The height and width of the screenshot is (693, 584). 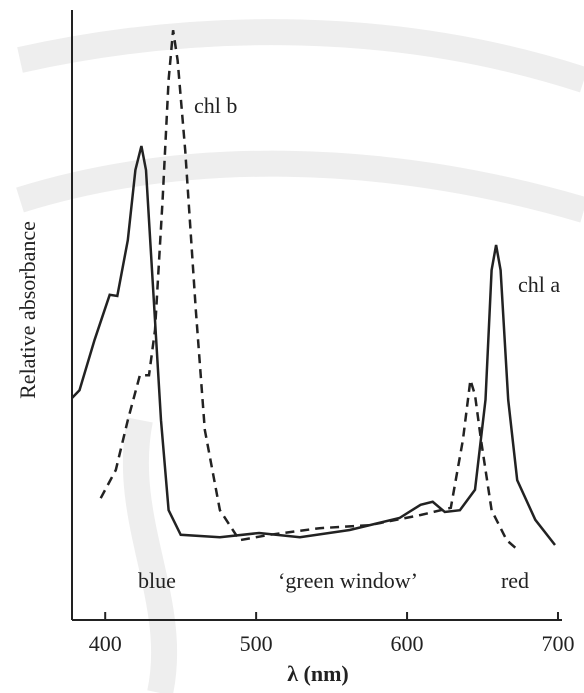 I want to click on series-label: chl a, so click(x=539, y=284).